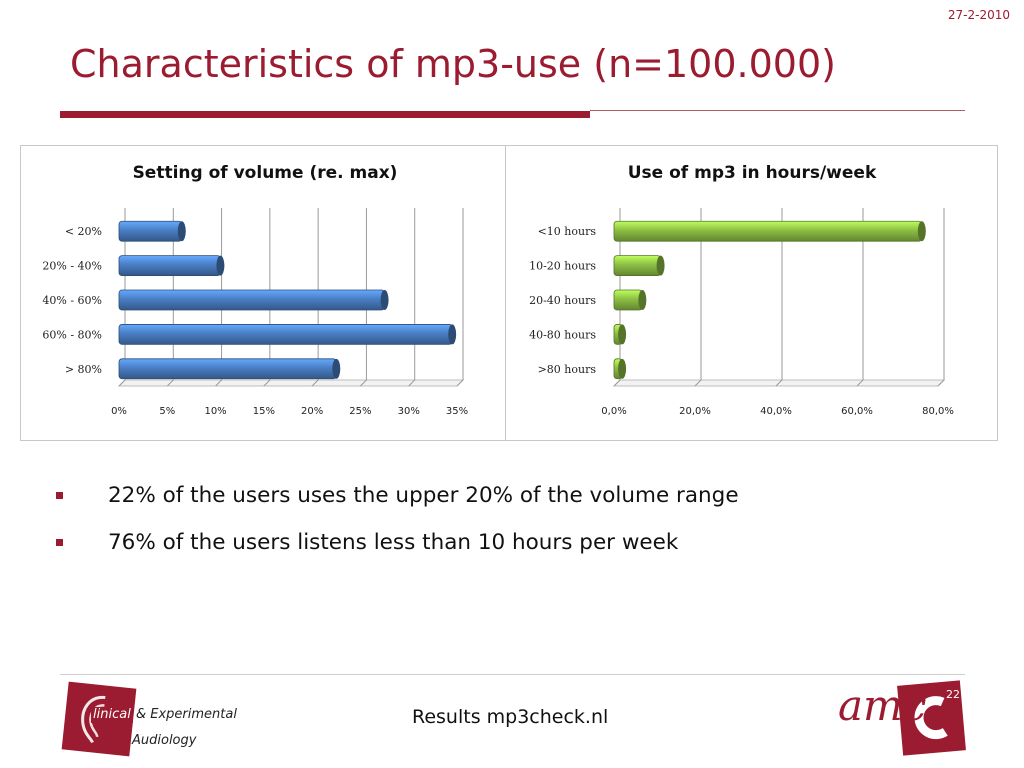 The width and height of the screenshot is (1024, 768). What do you see at coordinates (562, 300) in the screenshot?
I see `y-category-label: 20-40 hours` at bounding box center [562, 300].